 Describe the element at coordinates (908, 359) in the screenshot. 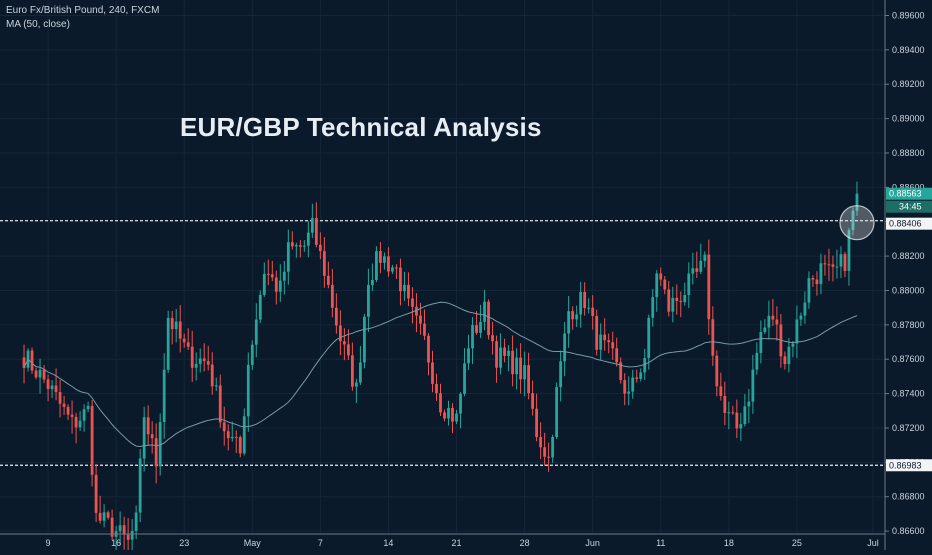

I see `y-tick-label: 0.87600` at that location.